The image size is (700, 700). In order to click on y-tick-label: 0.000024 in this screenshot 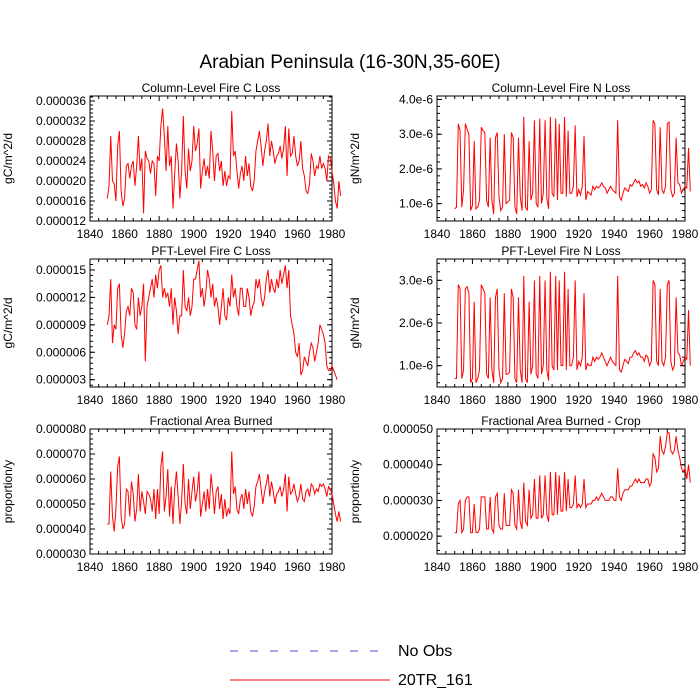, I will do `click(61, 161)`.